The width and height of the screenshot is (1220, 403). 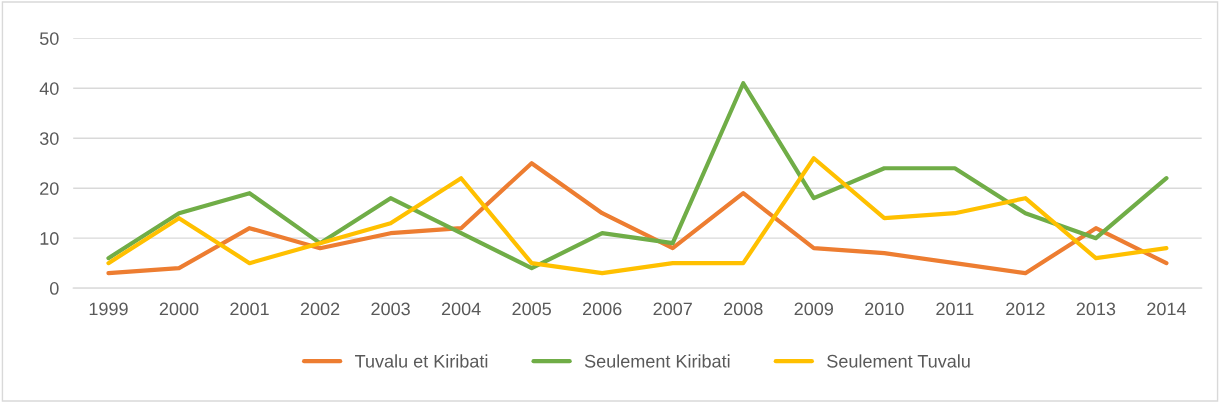 I want to click on x-tick-label: 2001, so click(x=249, y=309).